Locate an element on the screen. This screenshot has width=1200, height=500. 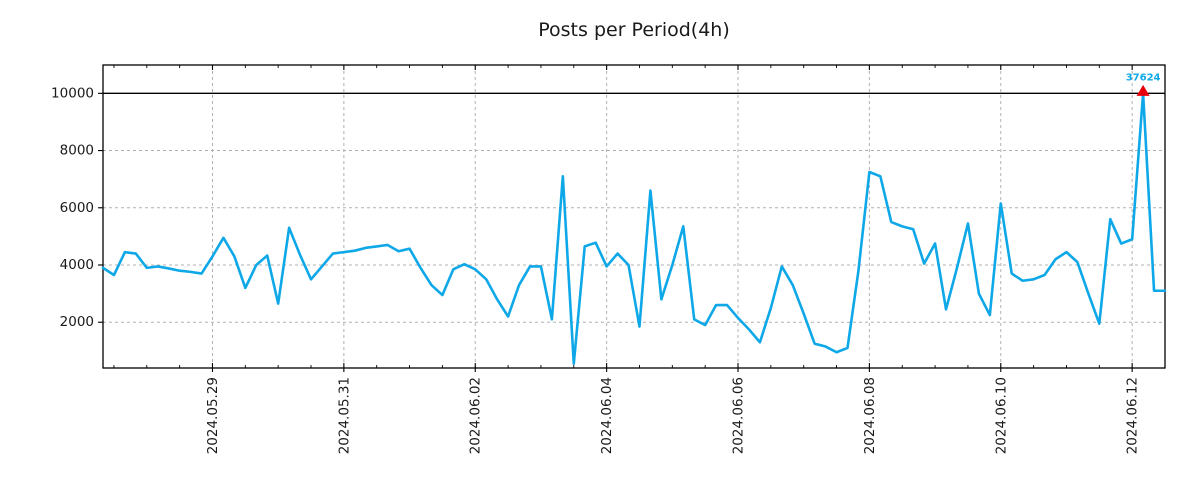
x-tick-label: 2024.06.02 is located at coordinates (476, 415).